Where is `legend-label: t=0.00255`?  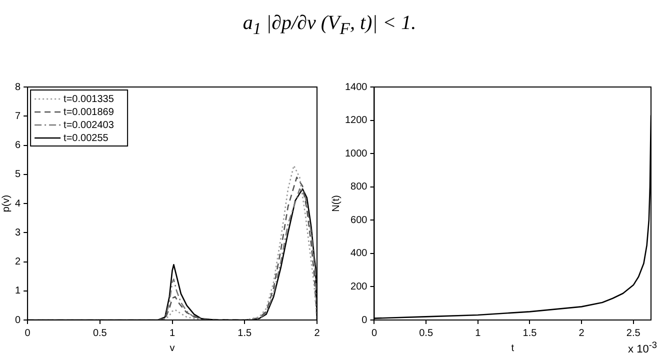 legend-label: t=0.00255 is located at coordinates (86, 138).